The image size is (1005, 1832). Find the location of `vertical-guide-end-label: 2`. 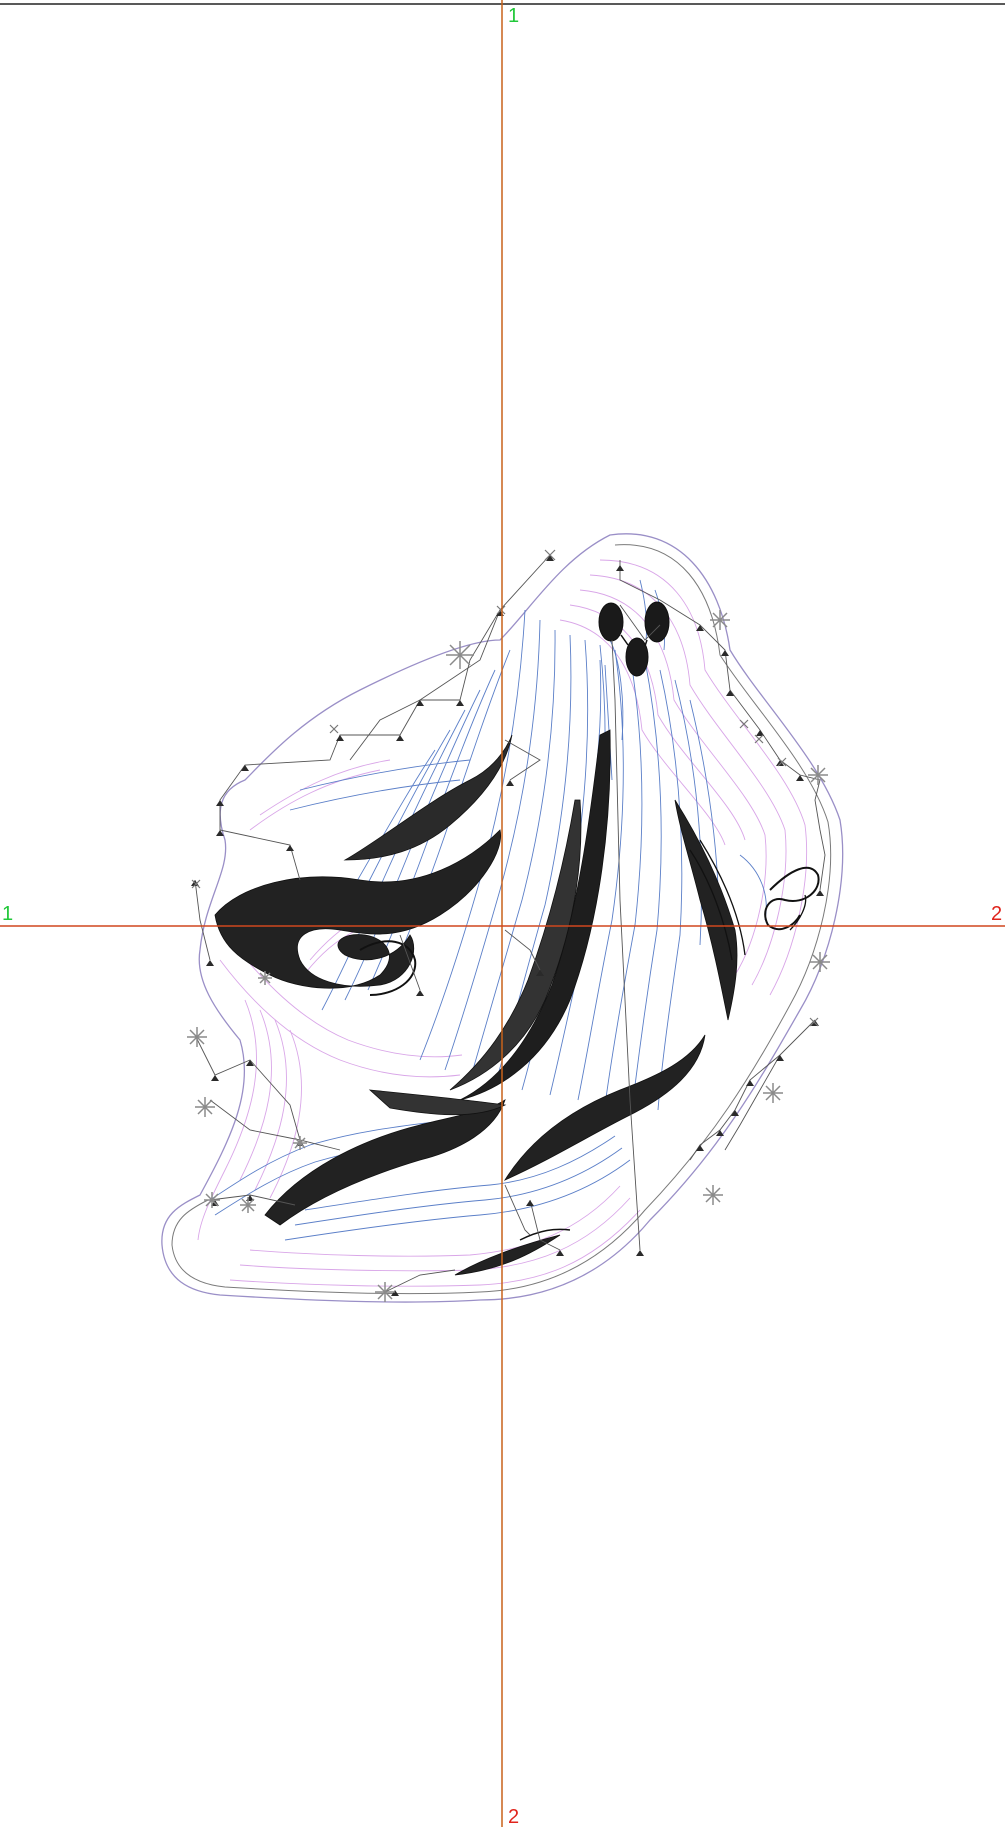

vertical-guide-end-label: 2 is located at coordinates (514, 1817).